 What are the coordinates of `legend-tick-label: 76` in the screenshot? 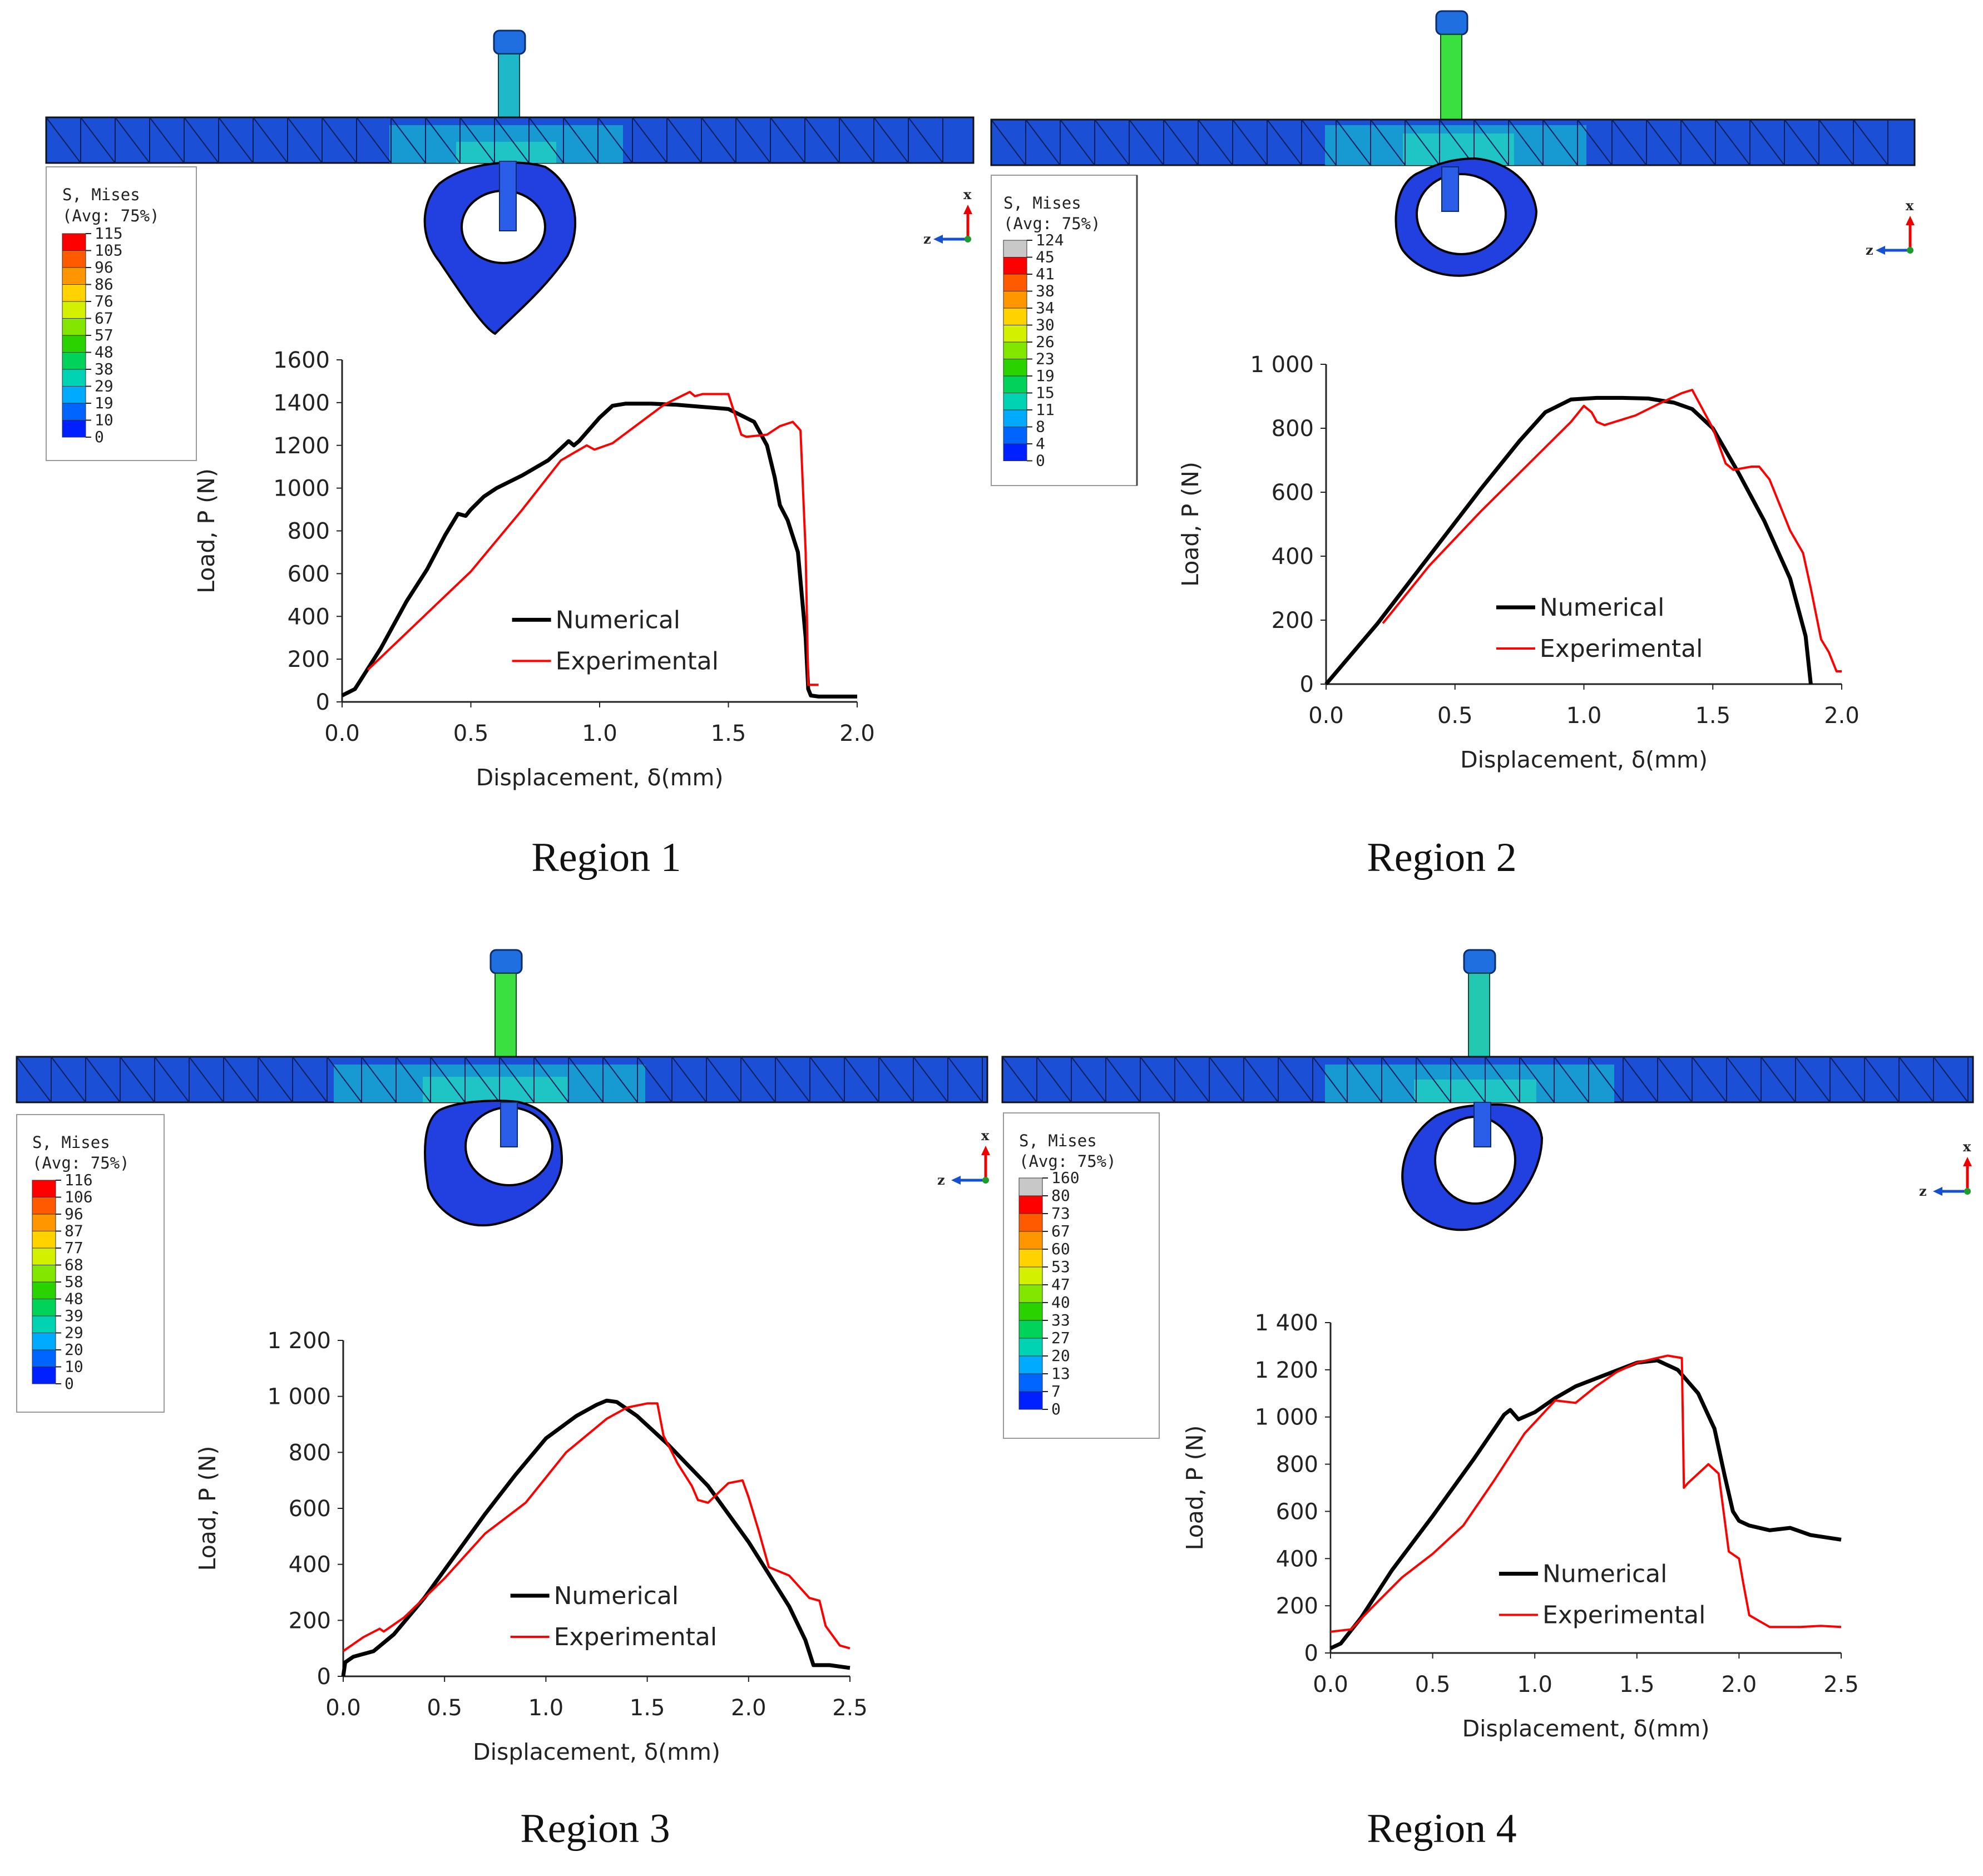 It's located at (104, 301).